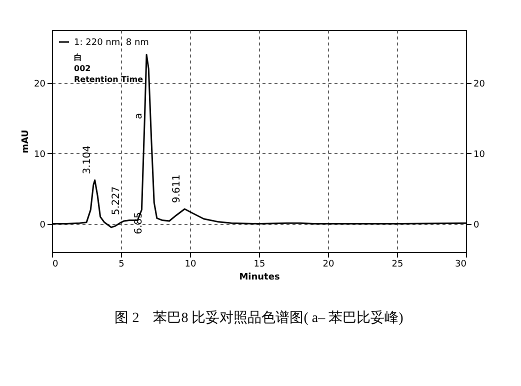 This screenshot has width=521, height=386. What do you see at coordinates (43, 225) in the screenshot?
I see `y-tick-label: 0` at bounding box center [43, 225].